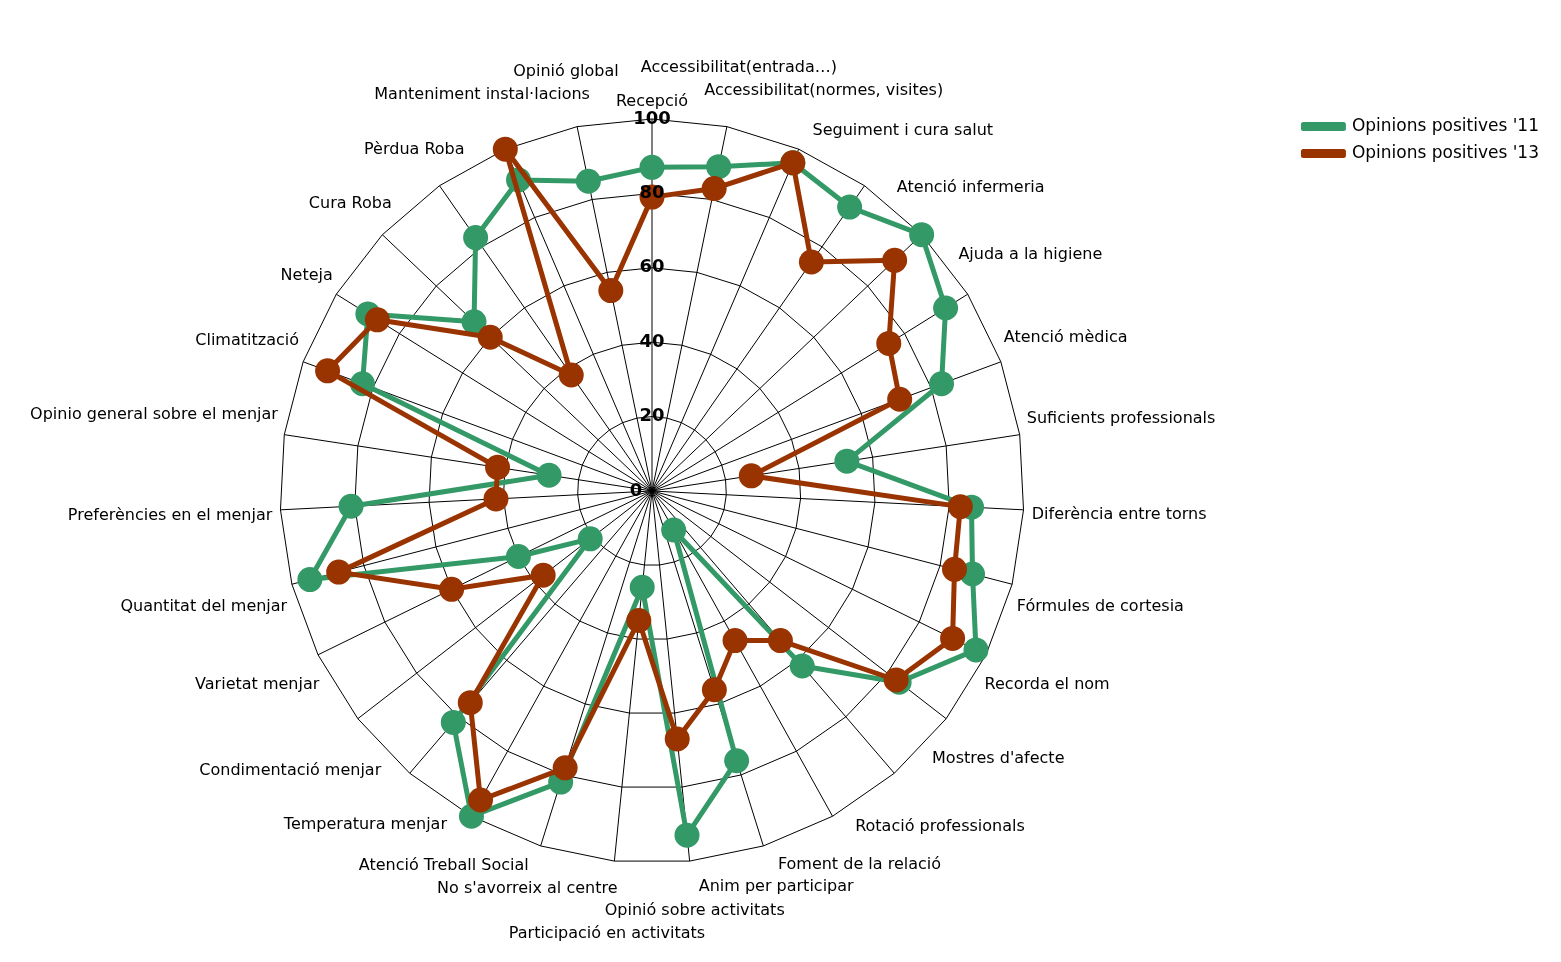 This screenshot has height=962, width=1561. I want to click on spoke-label: Mostres d'afecte, so click(998, 758).